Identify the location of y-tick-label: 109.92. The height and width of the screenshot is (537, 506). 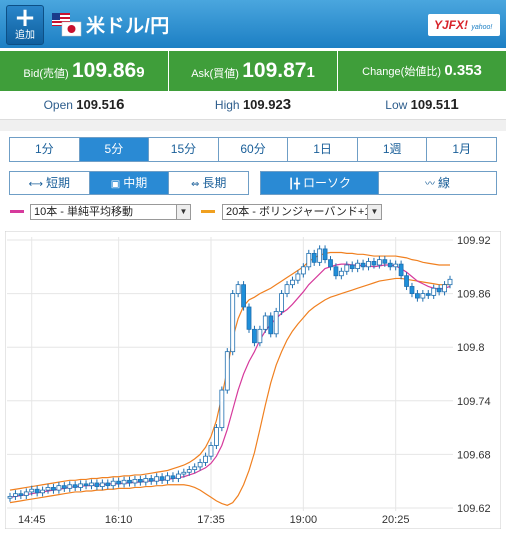
(474, 241).